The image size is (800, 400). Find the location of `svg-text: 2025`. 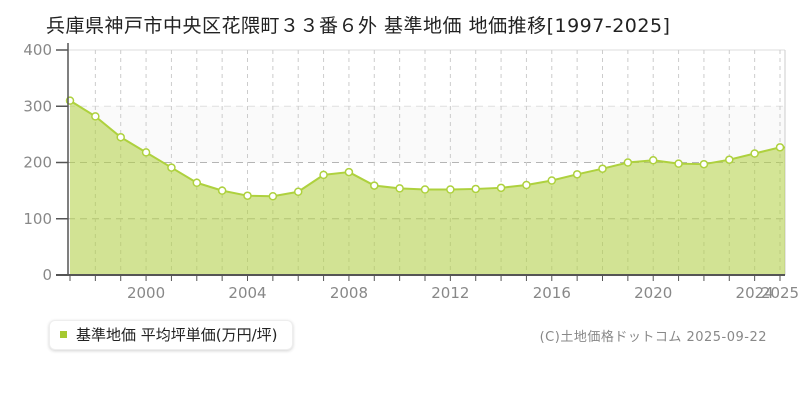

svg-text: 2025 is located at coordinates (780, 293).